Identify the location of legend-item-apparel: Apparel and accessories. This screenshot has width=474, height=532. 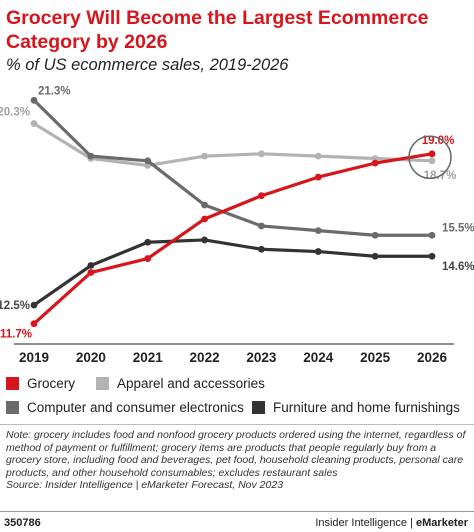
(180, 383).